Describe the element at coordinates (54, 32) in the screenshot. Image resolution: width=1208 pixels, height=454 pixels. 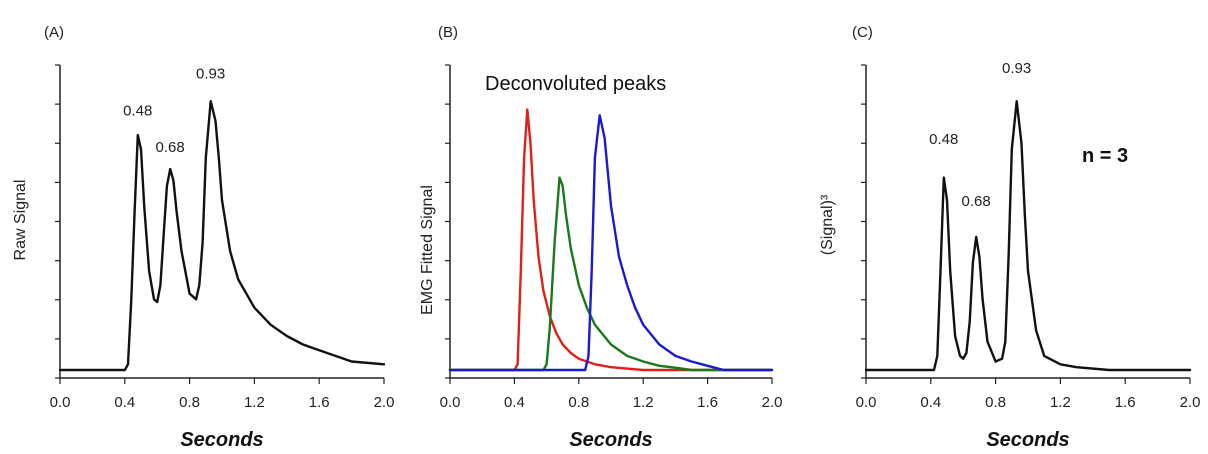
I see `panel-a-label: (A)` at that location.